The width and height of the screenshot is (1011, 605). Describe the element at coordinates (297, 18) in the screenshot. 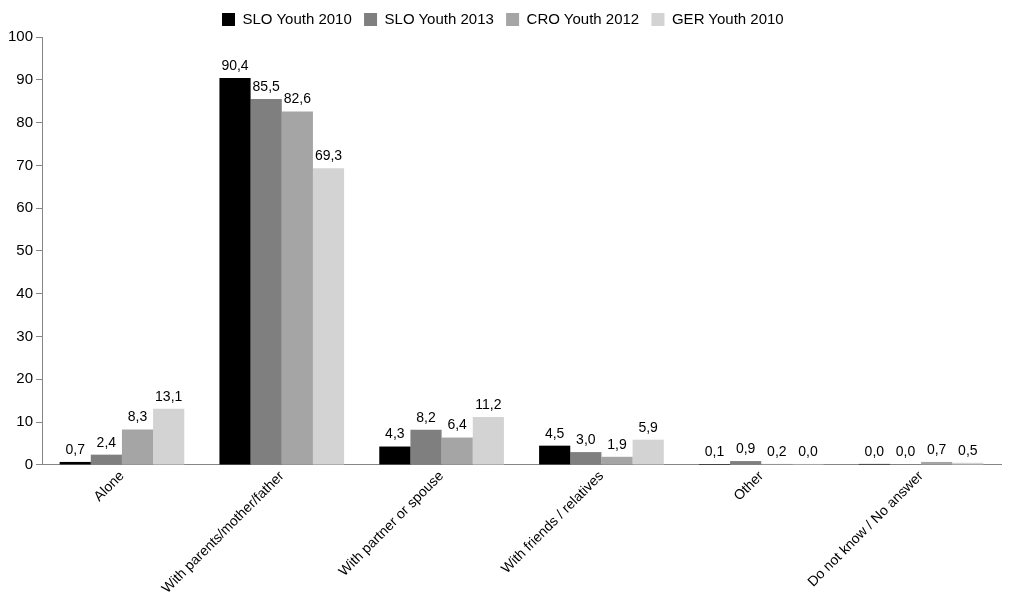

I see `legend-label: SLO Youth 2010` at that location.